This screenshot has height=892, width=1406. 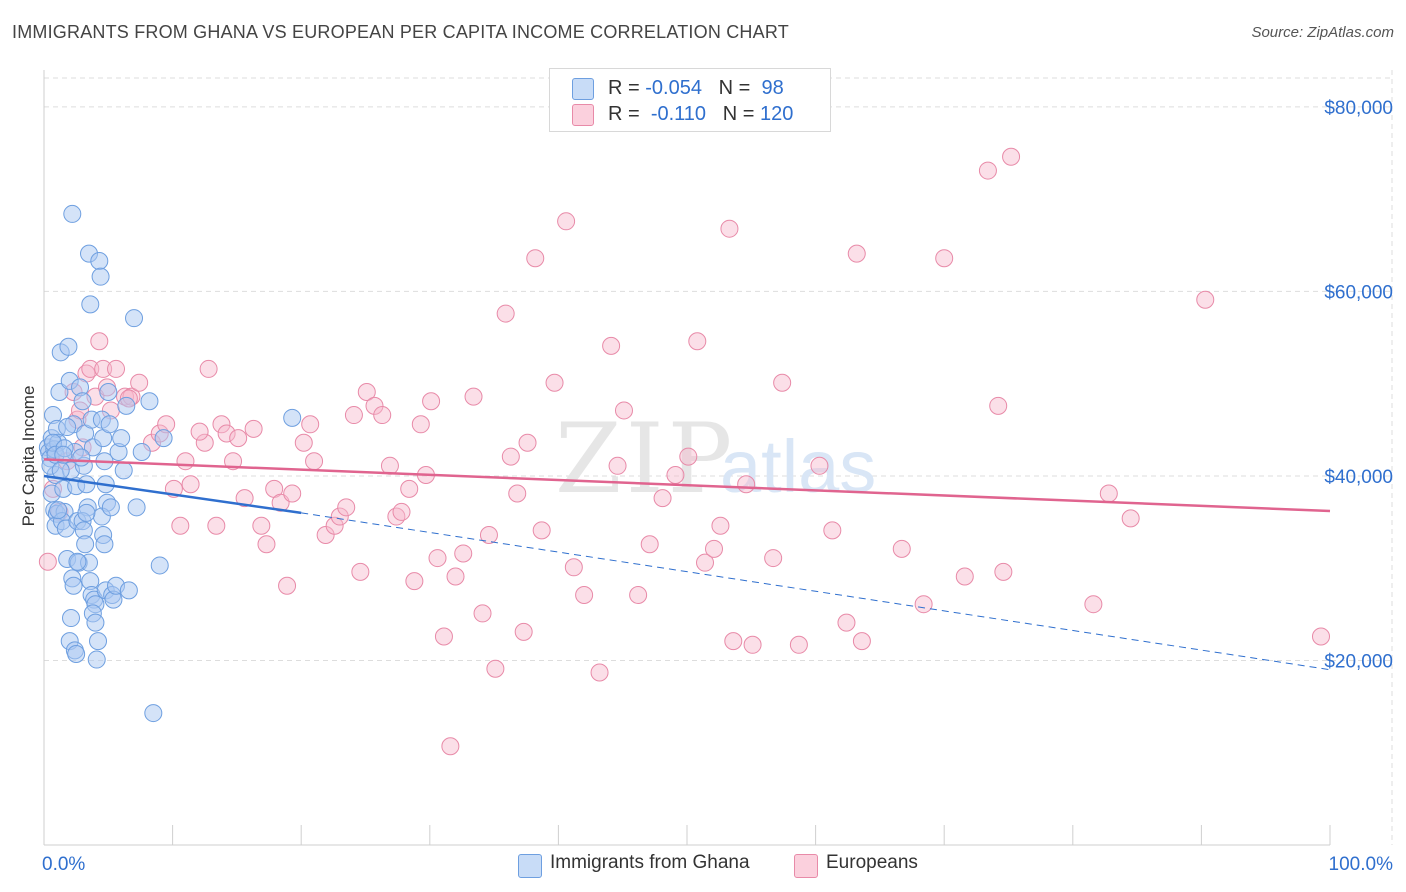 What do you see at coordinates (1358, 108) in the screenshot?
I see `y-tick-label: $80,000` at bounding box center [1358, 108].